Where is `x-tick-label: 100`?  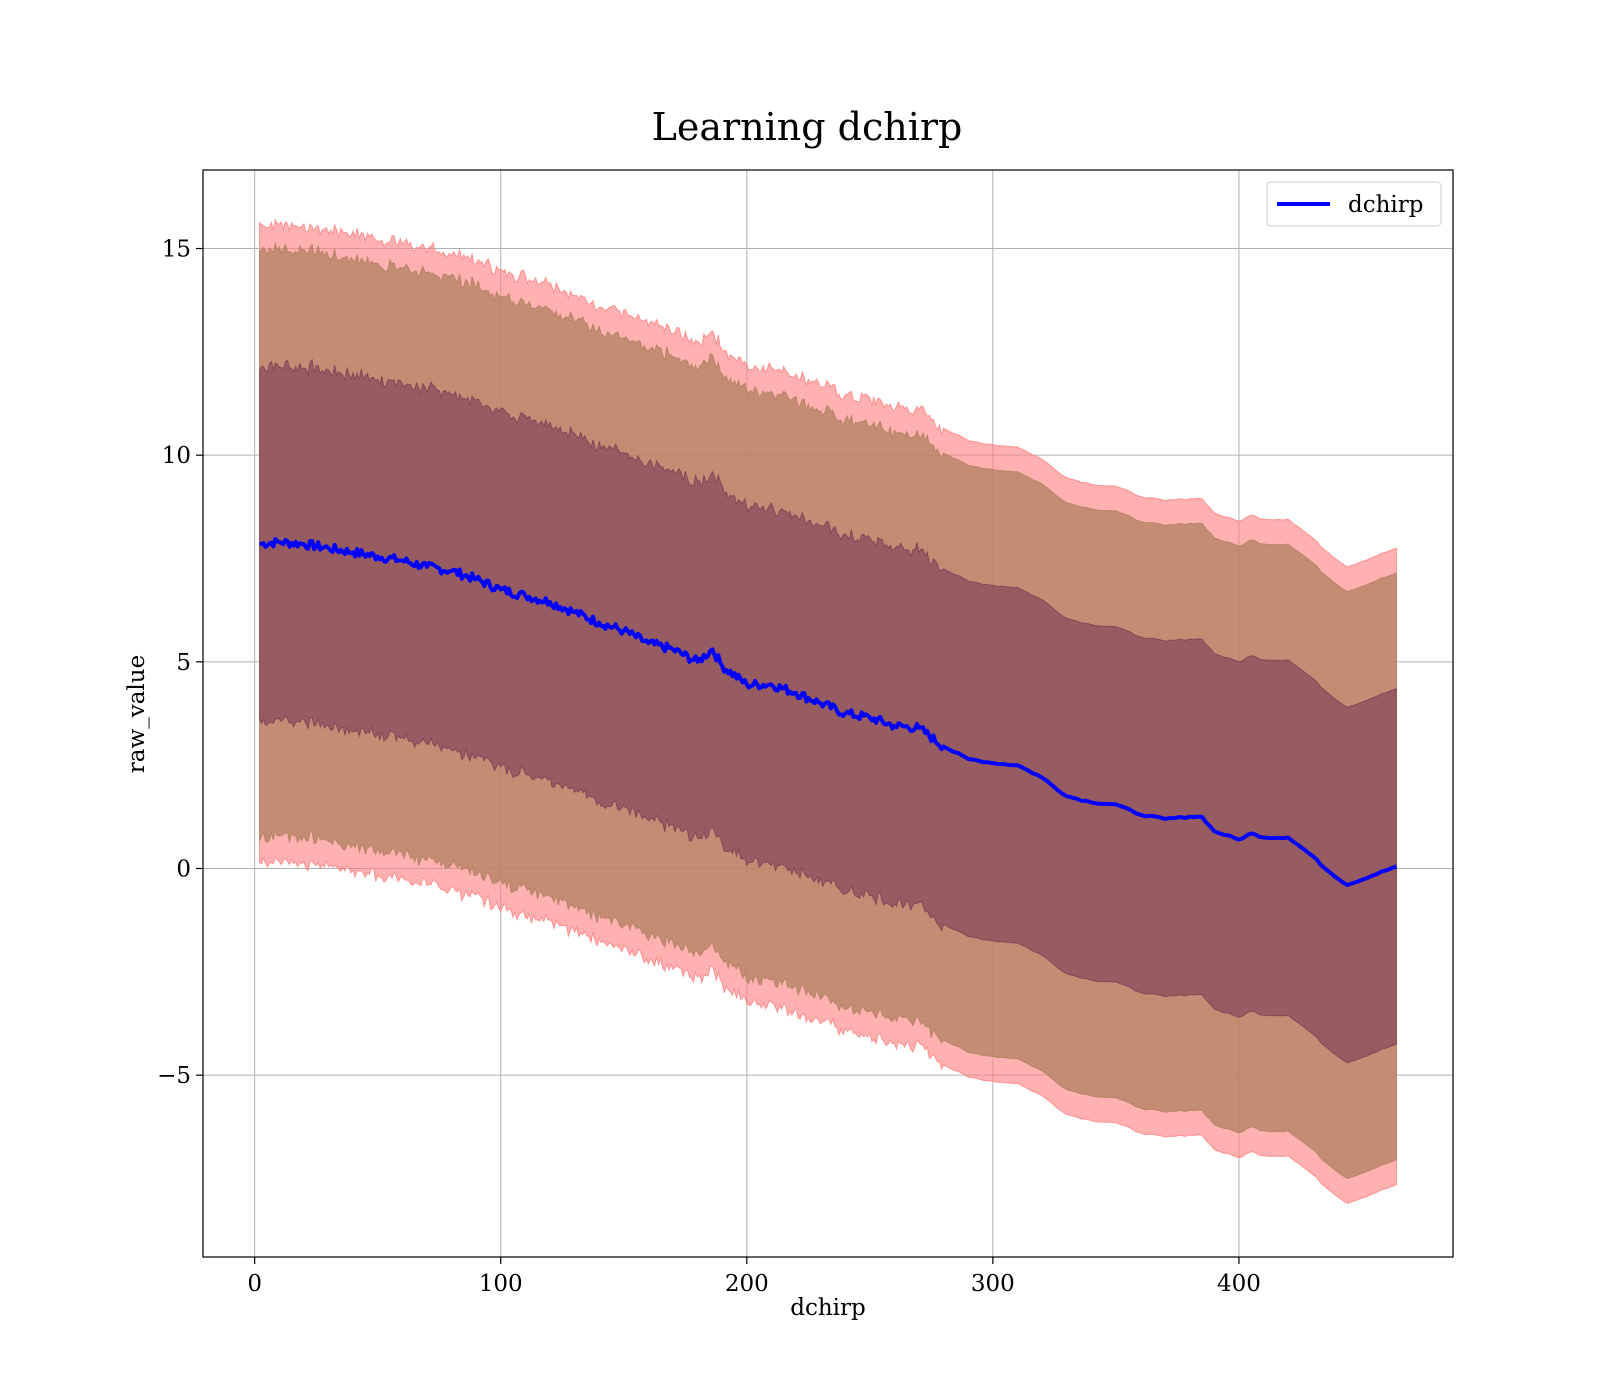 x-tick-label: 100 is located at coordinates (501, 1284).